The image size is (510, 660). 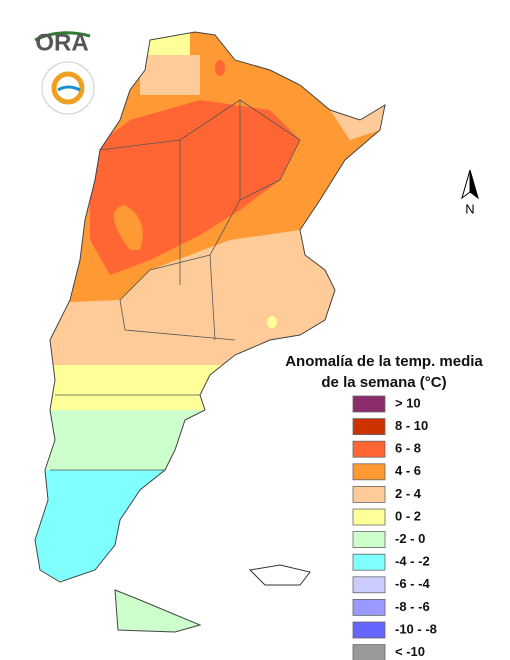 What do you see at coordinates (412, 606) in the screenshot?
I see `legend-label: -8 - -6` at bounding box center [412, 606].